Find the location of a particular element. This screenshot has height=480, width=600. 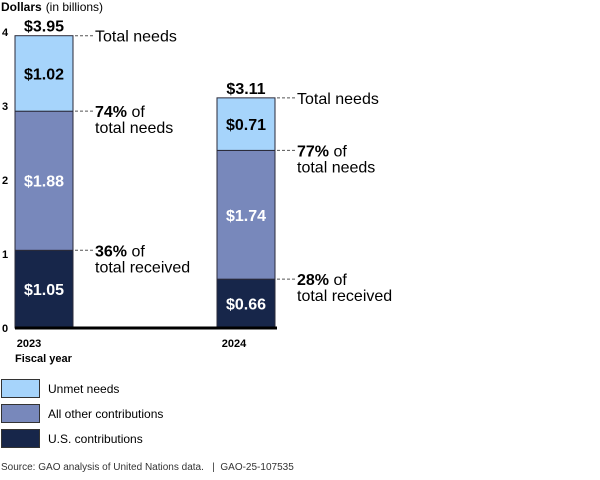

y-tick-label: 3 is located at coordinates (5, 107).